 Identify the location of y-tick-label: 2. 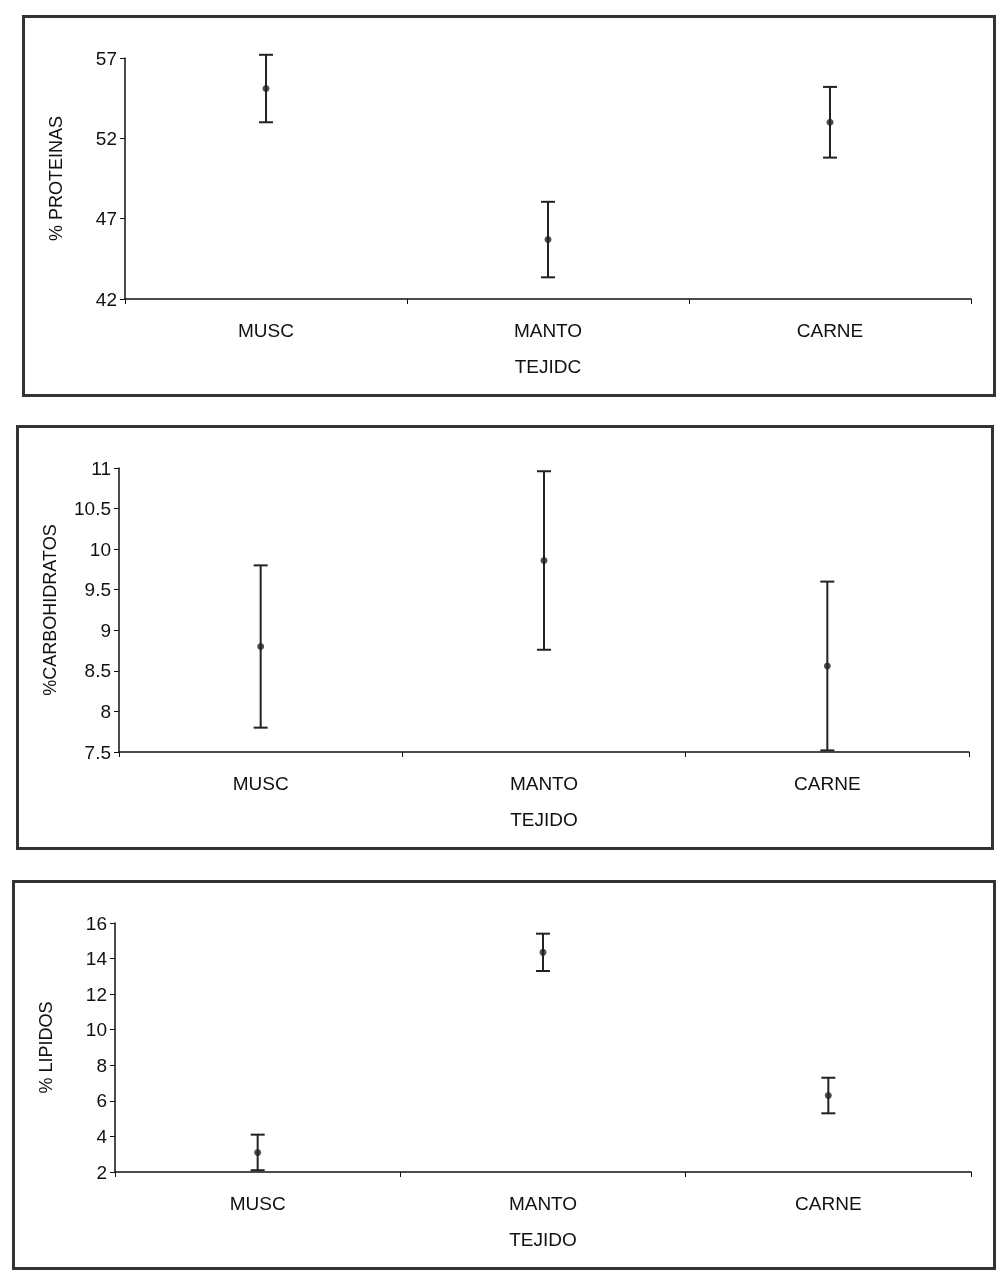
(101, 1172).